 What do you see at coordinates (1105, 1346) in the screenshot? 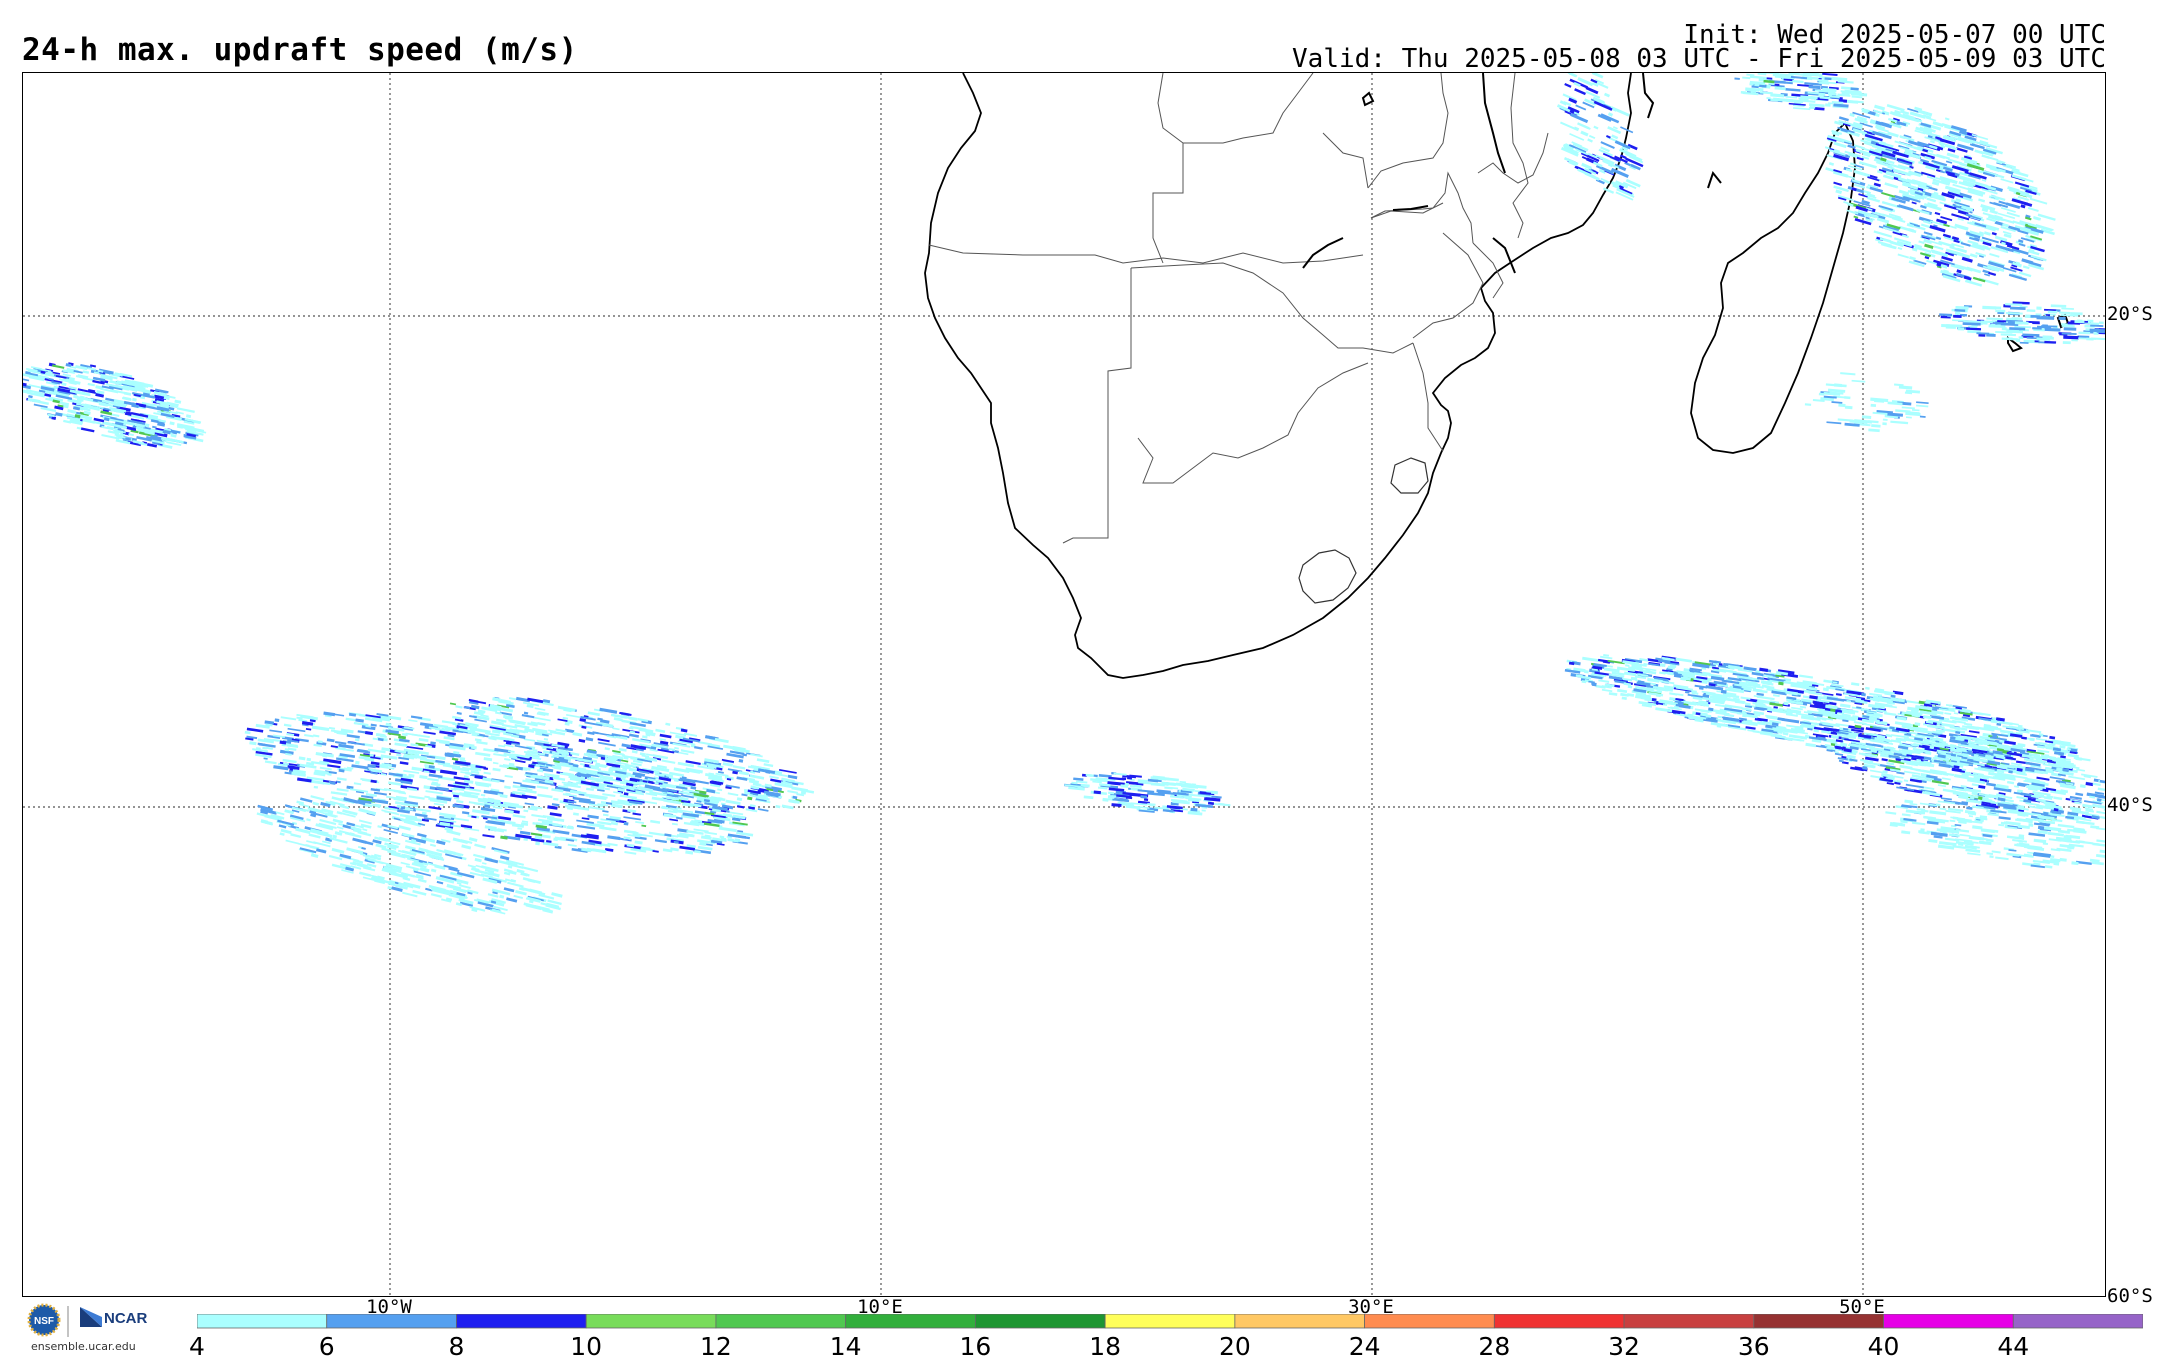
I see `colorbar-label: 18` at bounding box center [1105, 1346].